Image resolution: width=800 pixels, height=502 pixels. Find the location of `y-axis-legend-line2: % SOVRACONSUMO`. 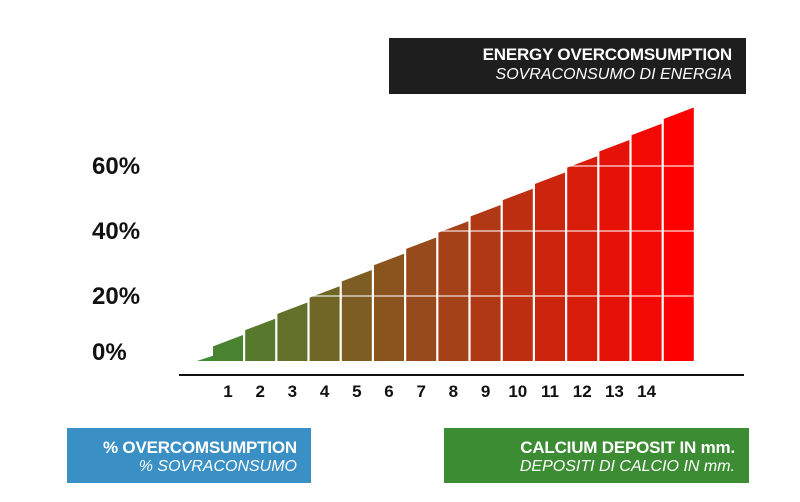

y-axis-legend-line2: % SOVRACONSUMO is located at coordinates (217, 466).